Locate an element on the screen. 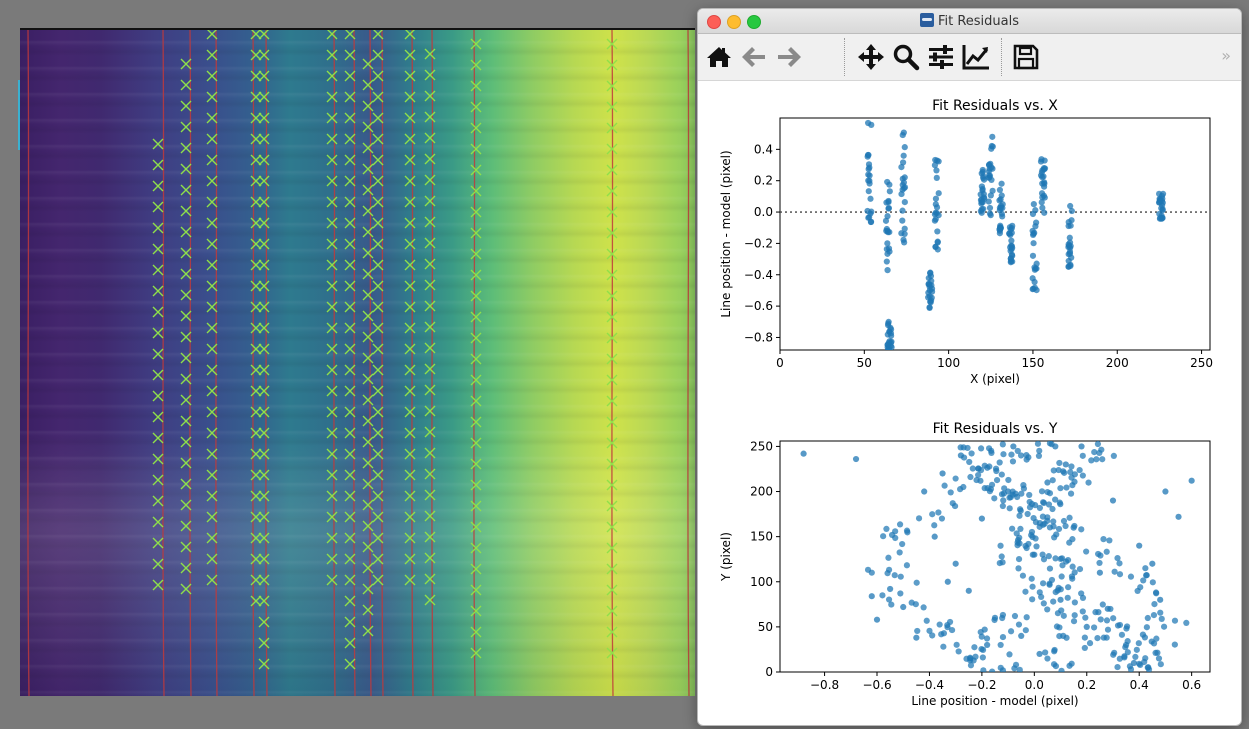 Image resolution: width=1249 pixels, height=729 pixels. window-titlebar: Fit Residuals is located at coordinates (969, 21).